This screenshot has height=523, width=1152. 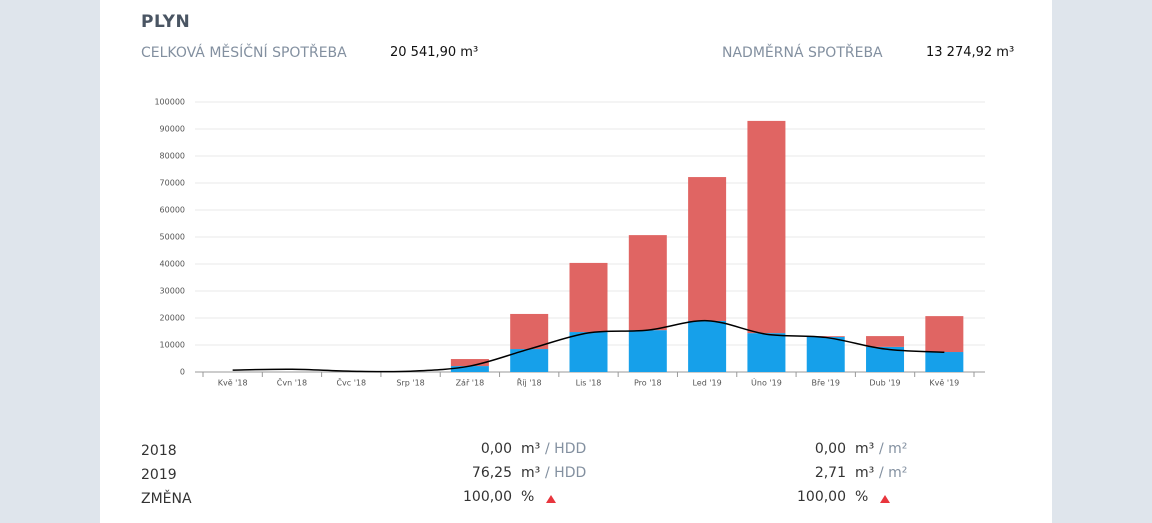 I want to click on area-value: 0,00, so click(x=830, y=449).